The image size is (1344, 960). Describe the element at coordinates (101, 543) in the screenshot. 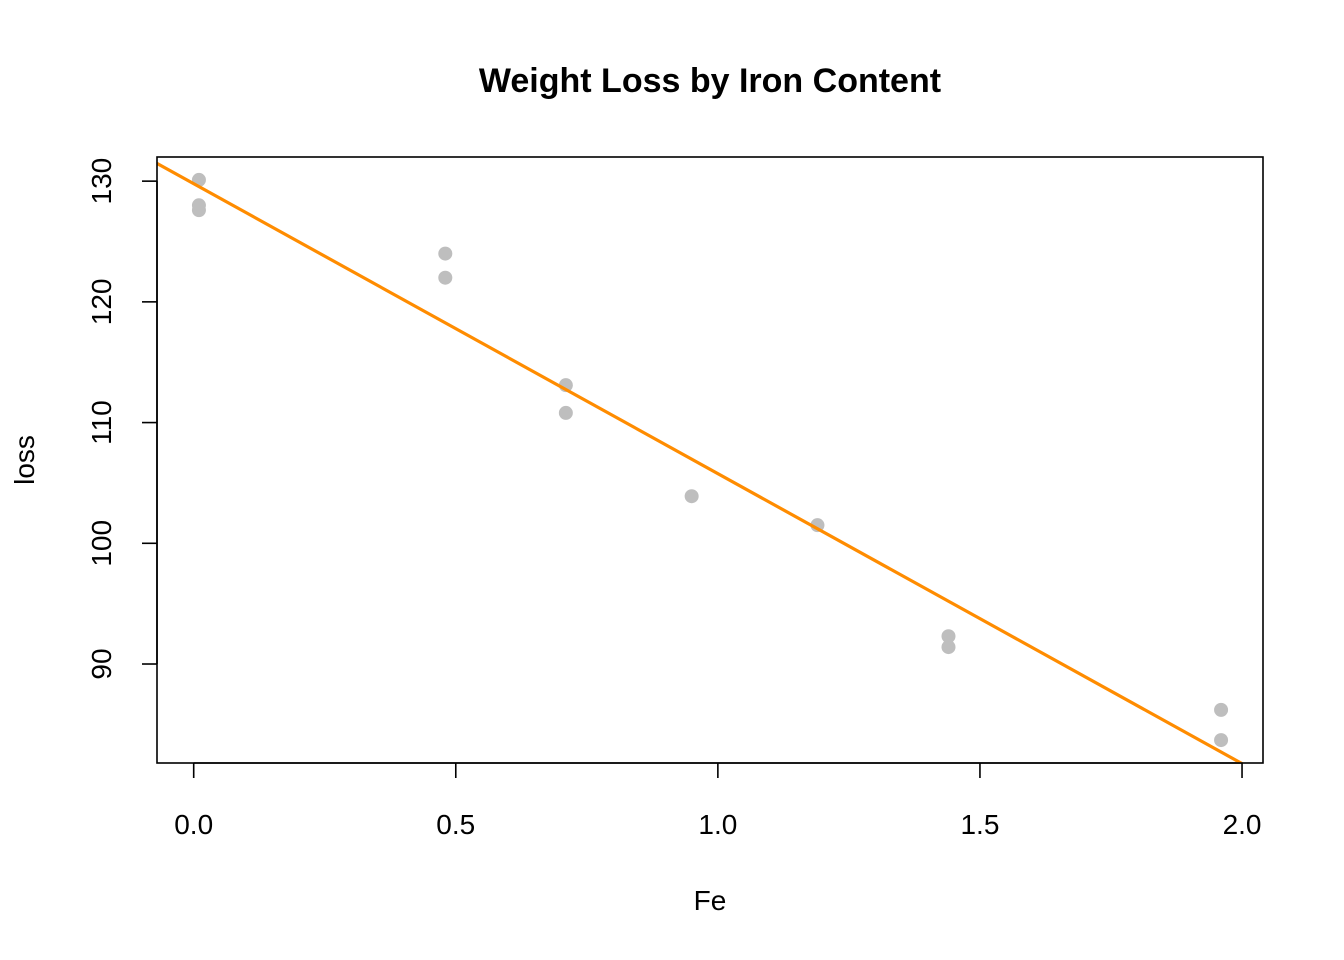

I see `y-tick-label: 100` at that location.